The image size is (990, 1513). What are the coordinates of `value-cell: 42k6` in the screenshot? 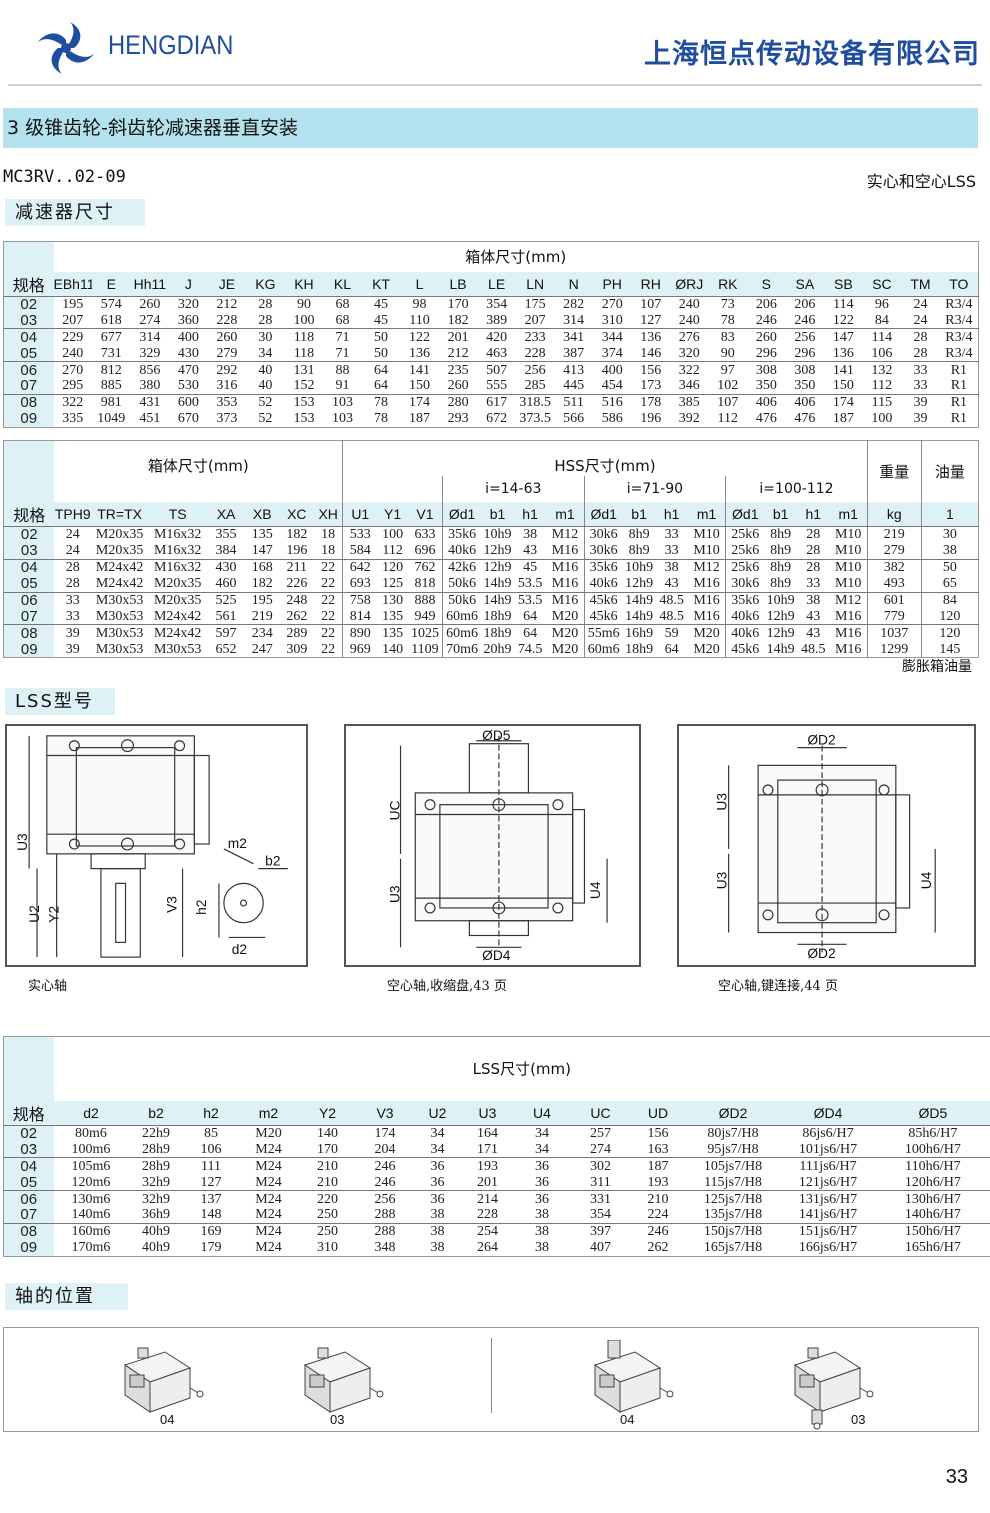 It's located at (462, 567).